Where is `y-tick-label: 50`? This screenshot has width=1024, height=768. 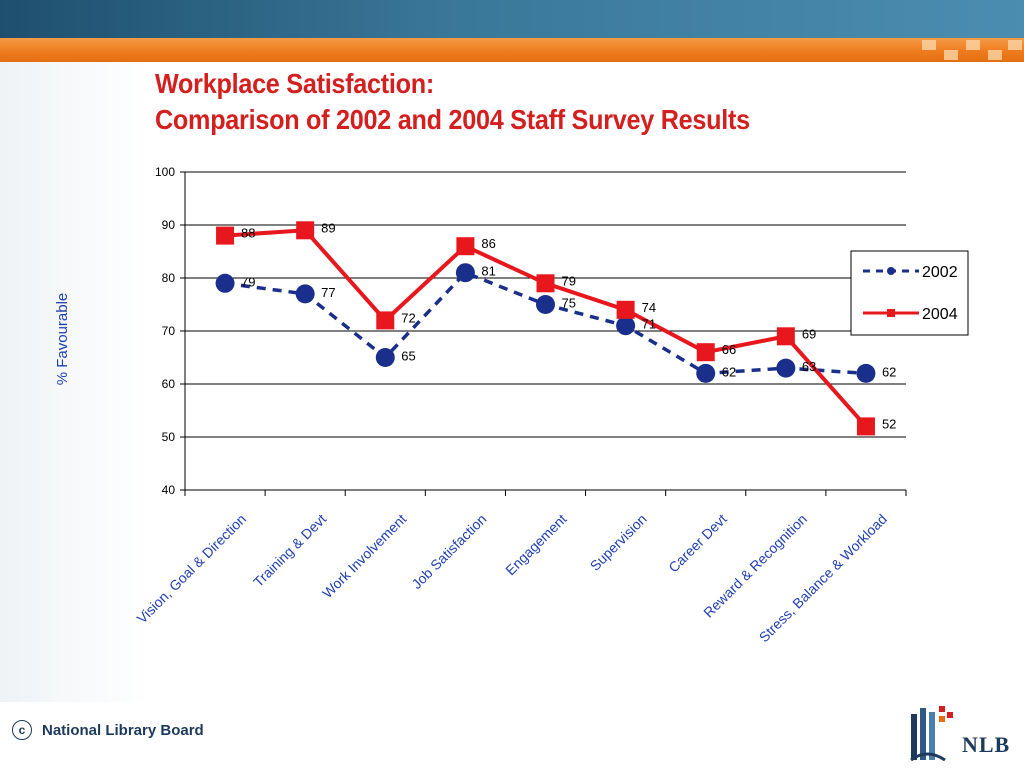
y-tick-label: 50 is located at coordinates (169, 437).